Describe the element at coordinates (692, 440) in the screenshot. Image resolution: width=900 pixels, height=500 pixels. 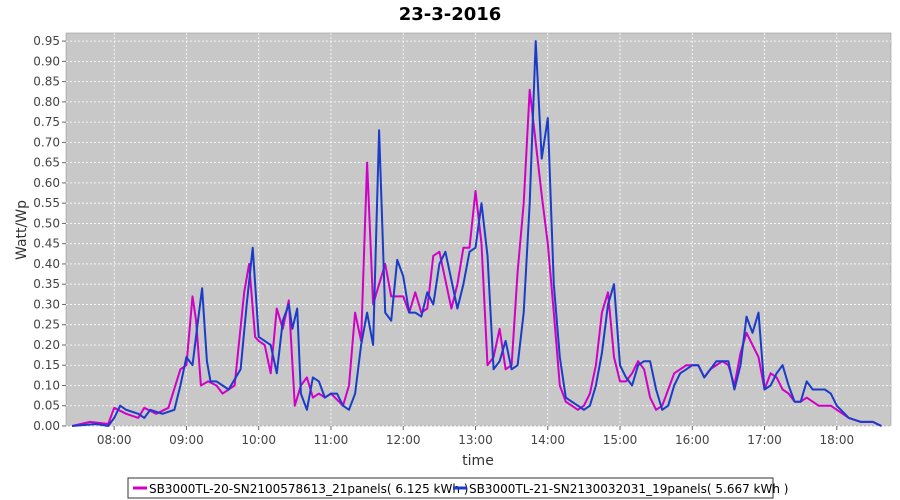
I see `x-tick-label: 16:00` at that location.